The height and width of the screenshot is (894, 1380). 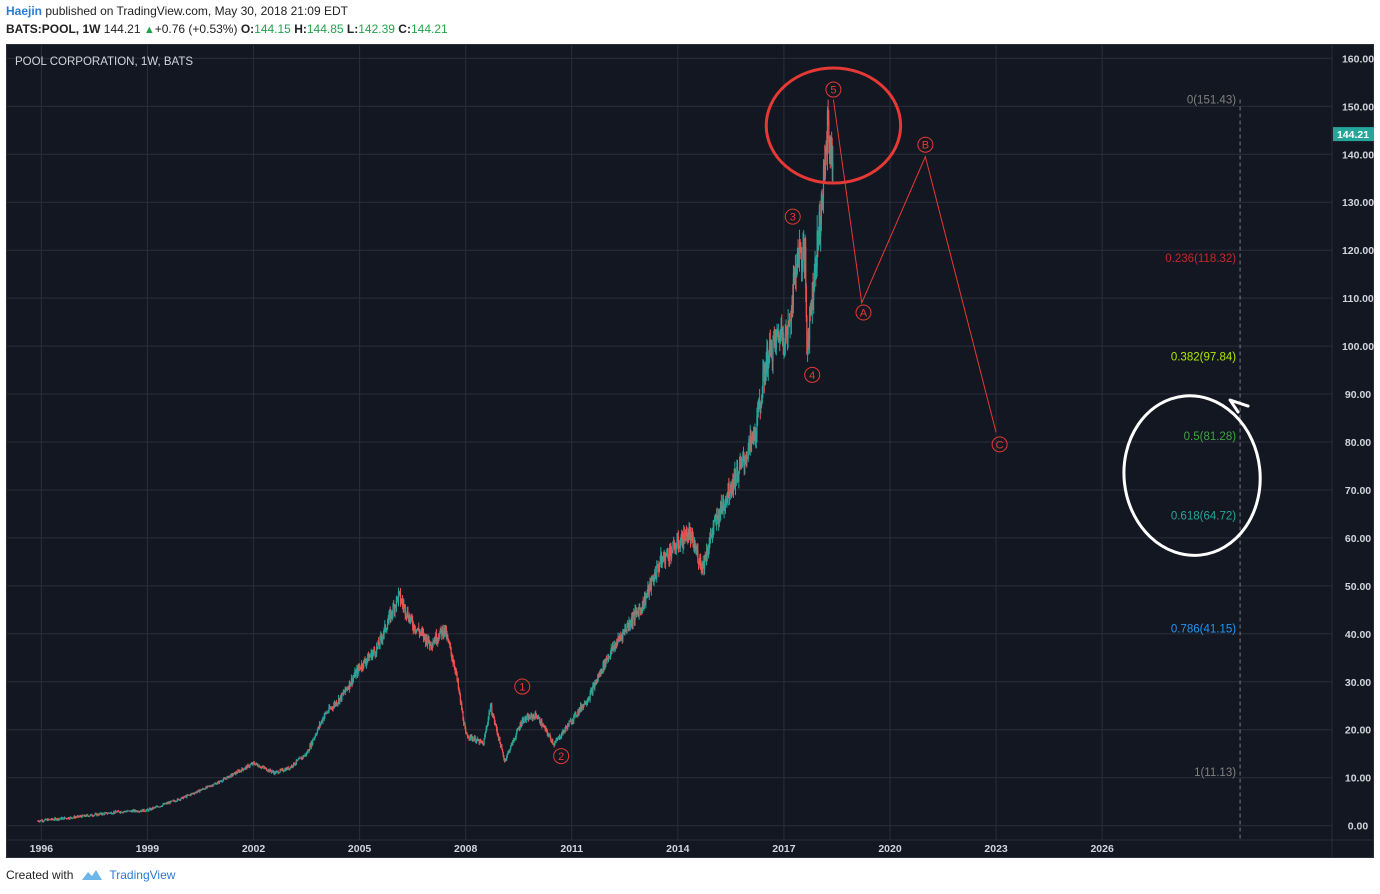 I want to click on tradingview-link: TradingView, so click(x=128, y=875).